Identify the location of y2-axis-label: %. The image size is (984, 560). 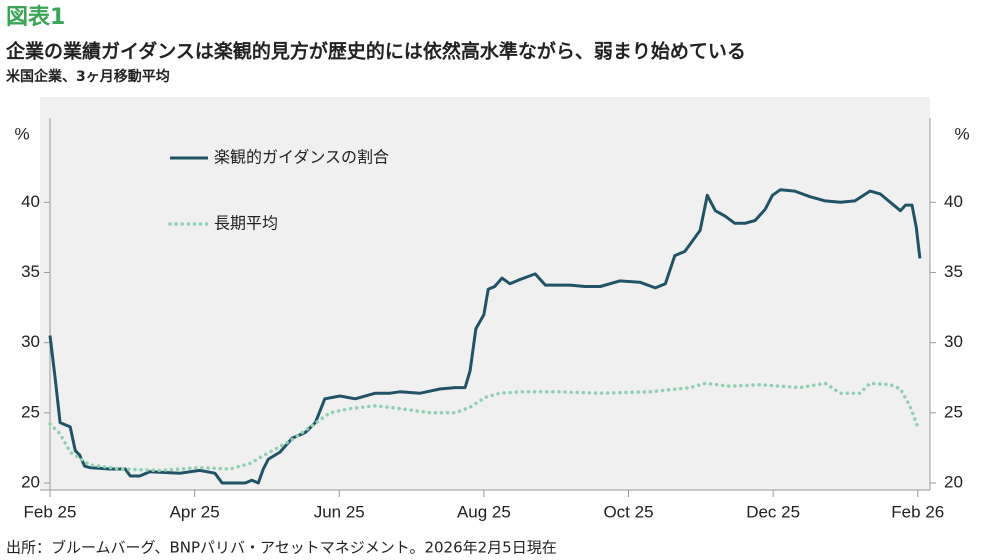
(961, 133).